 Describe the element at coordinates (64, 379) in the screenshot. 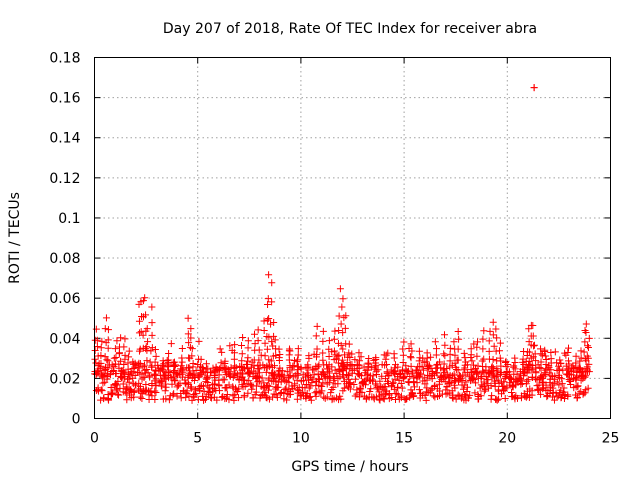

I see `y-tick-label: 0.02` at that location.